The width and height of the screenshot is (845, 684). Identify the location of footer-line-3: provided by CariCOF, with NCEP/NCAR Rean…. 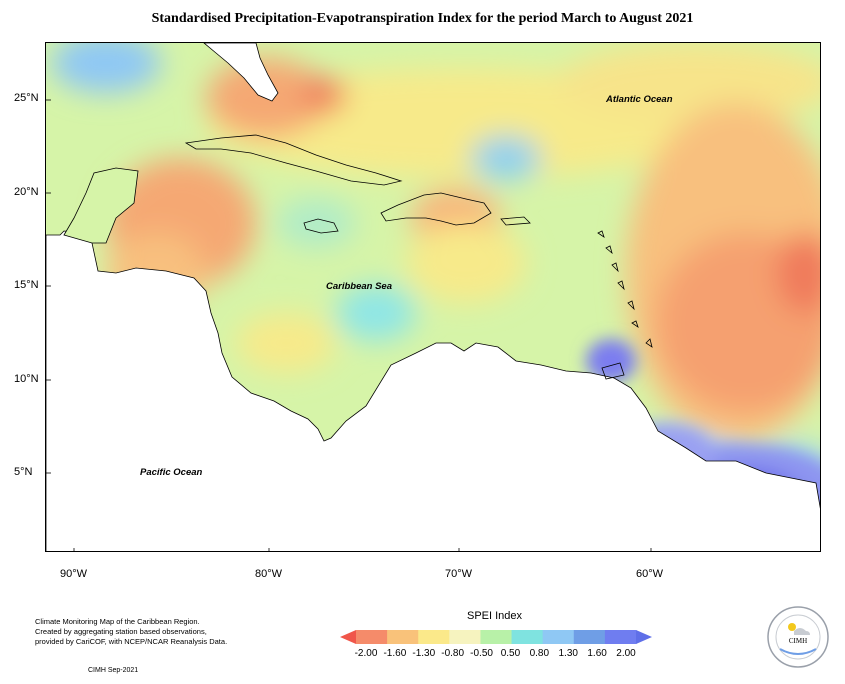
(131, 641).